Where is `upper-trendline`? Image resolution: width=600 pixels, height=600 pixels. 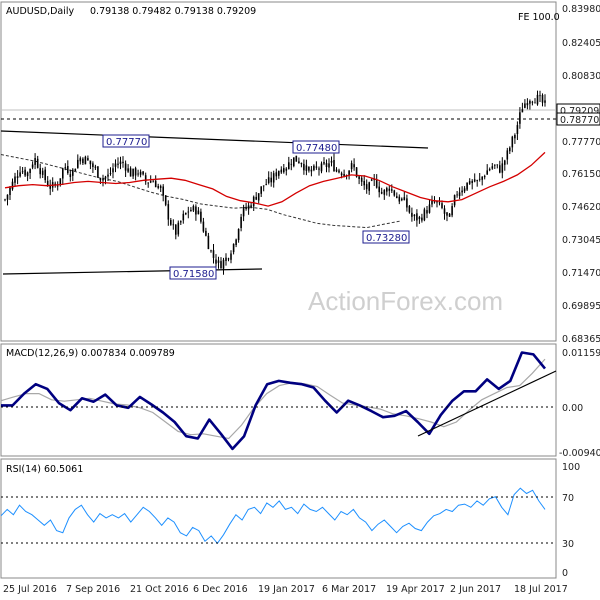
upper-trendline is located at coordinates (214, 139).